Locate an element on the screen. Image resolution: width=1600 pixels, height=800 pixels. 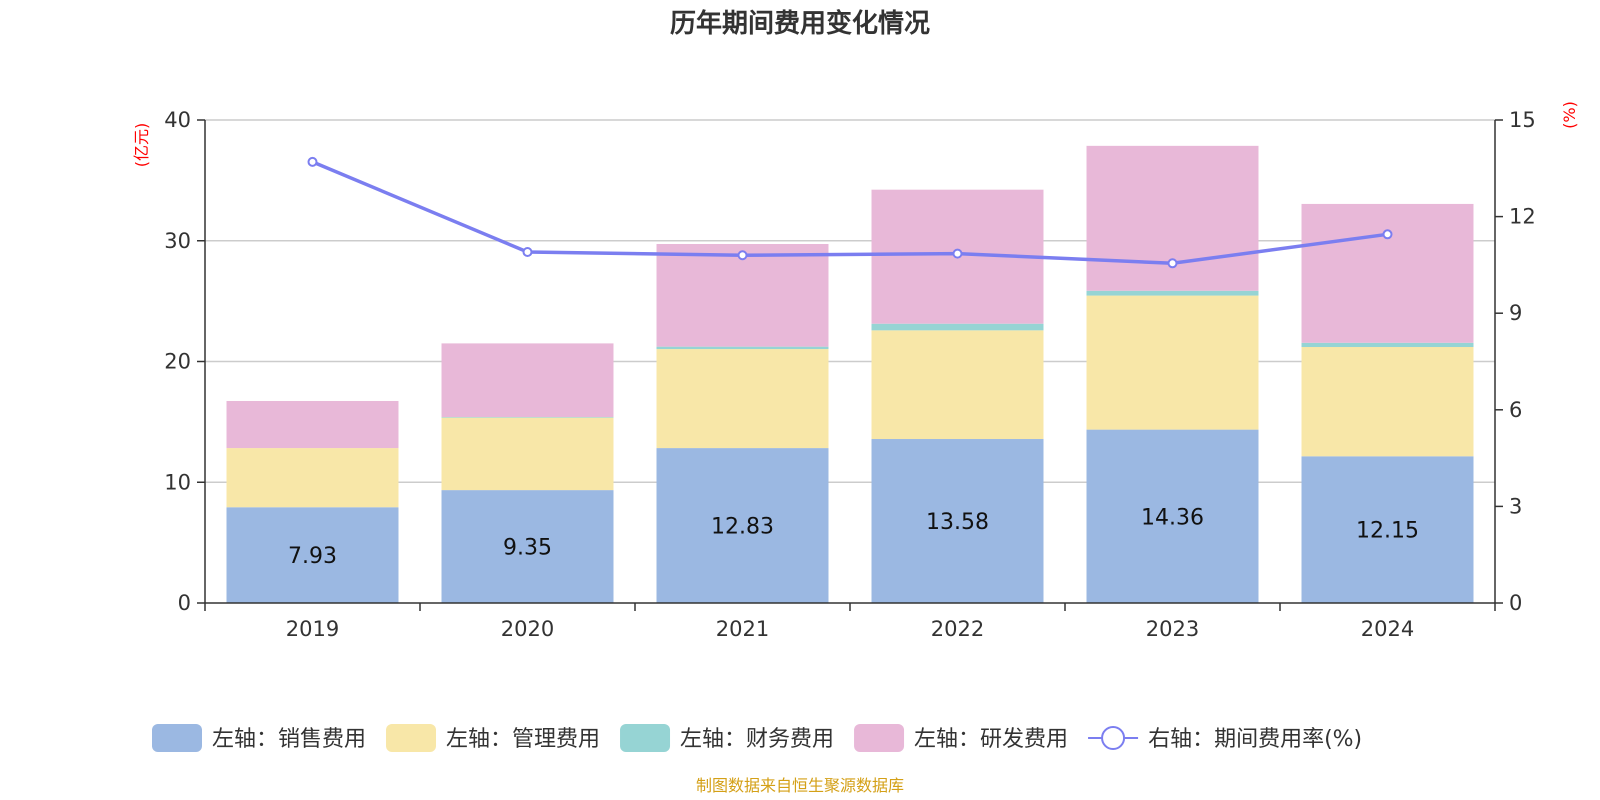
source-note: 制图数据来自恒生聚源数据库 is located at coordinates (800, 785).